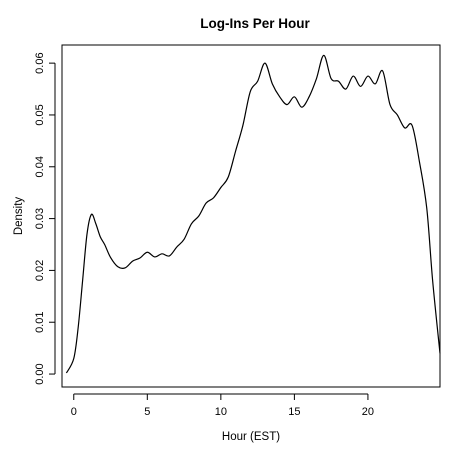  Describe the element at coordinates (251, 437) in the screenshot. I see `x-axis-title: Hour (EST)` at that location.